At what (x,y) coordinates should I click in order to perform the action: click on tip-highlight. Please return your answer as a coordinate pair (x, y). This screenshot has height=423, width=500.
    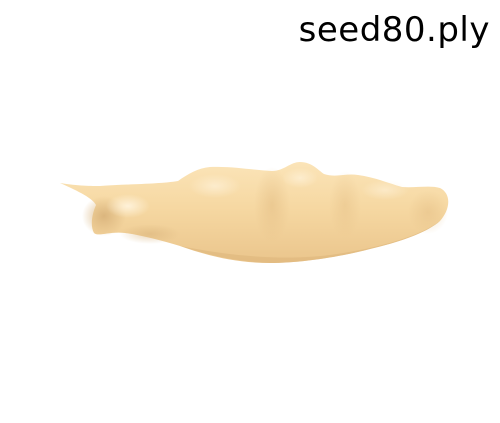
    Looking at the image, I should click on (128, 206).